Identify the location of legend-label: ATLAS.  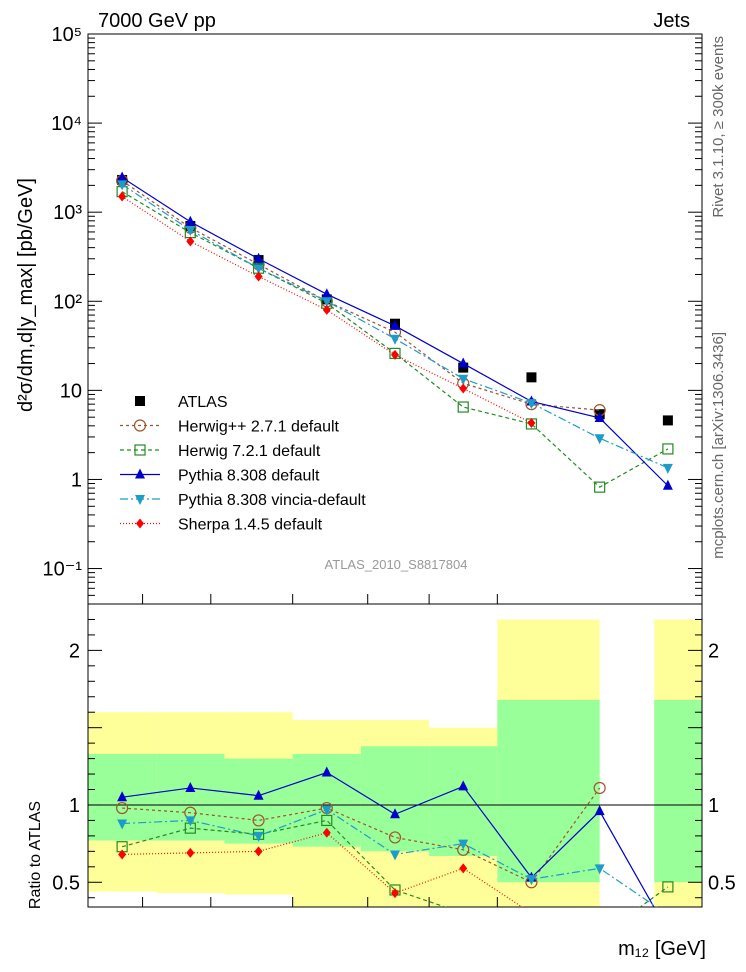
(203, 402).